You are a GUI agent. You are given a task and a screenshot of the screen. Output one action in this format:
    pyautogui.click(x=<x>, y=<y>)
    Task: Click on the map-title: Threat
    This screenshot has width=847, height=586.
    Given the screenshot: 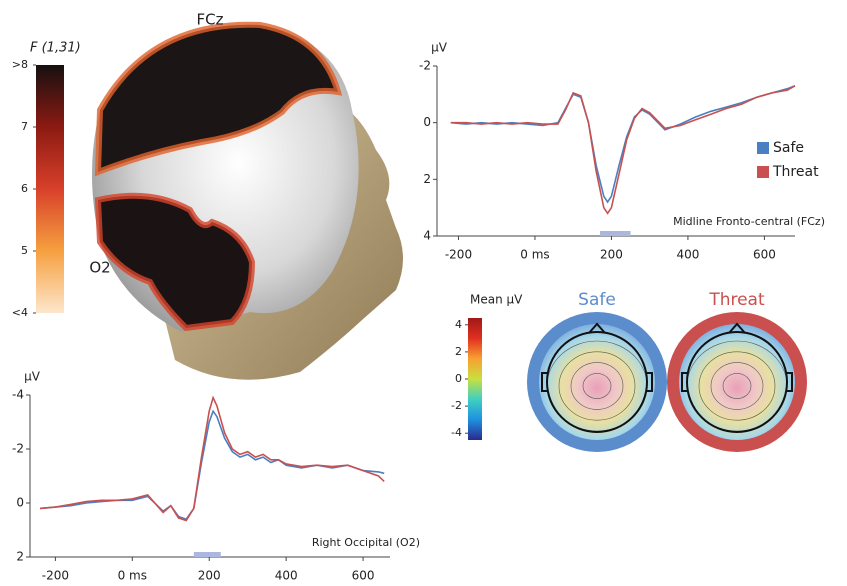 What is the action you would take?
    pyautogui.click(x=736, y=300)
    